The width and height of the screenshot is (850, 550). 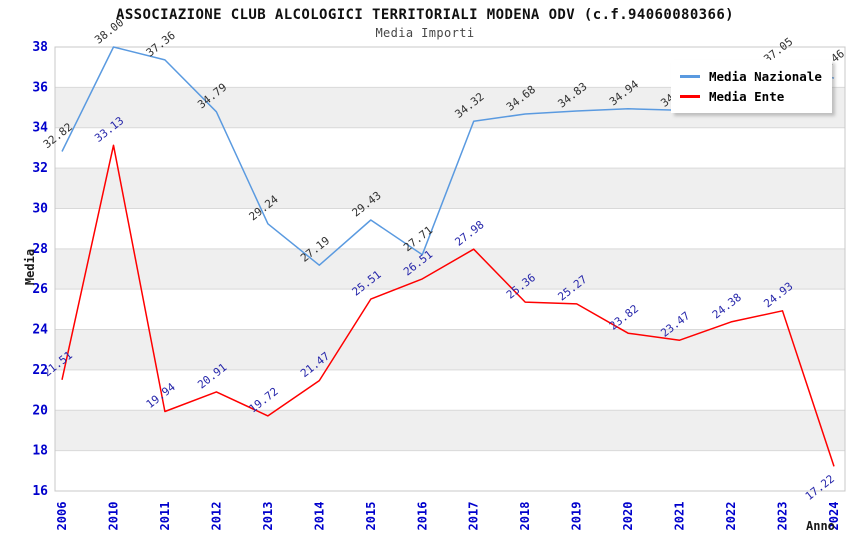 What do you see at coordinates (820, 526) in the screenshot?
I see `x-axis-title: Anno` at bounding box center [820, 526].